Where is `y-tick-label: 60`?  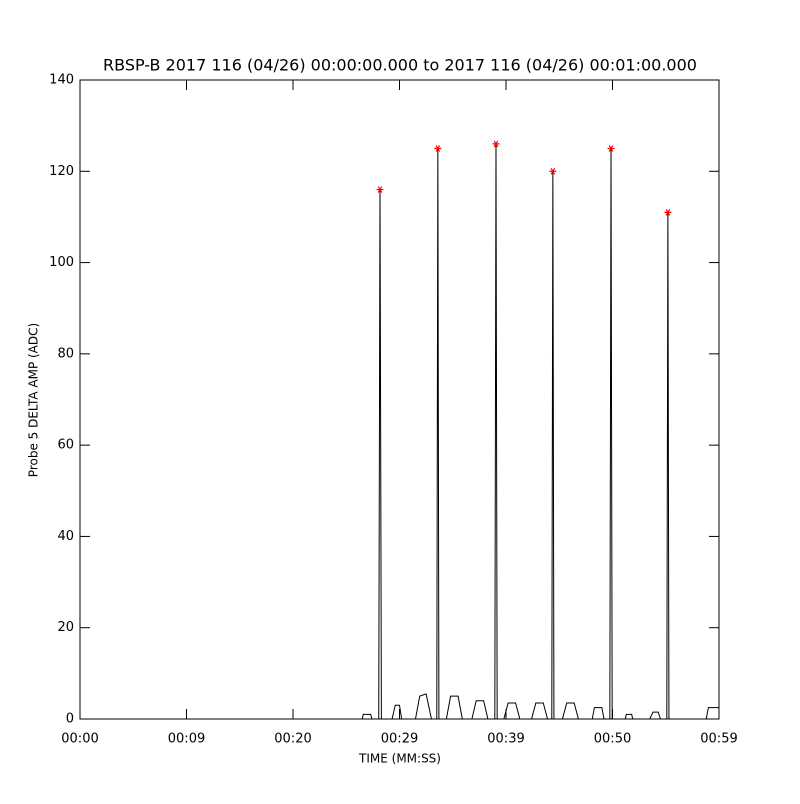
y-tick-label: 60 is located at coordinates (65, 445).